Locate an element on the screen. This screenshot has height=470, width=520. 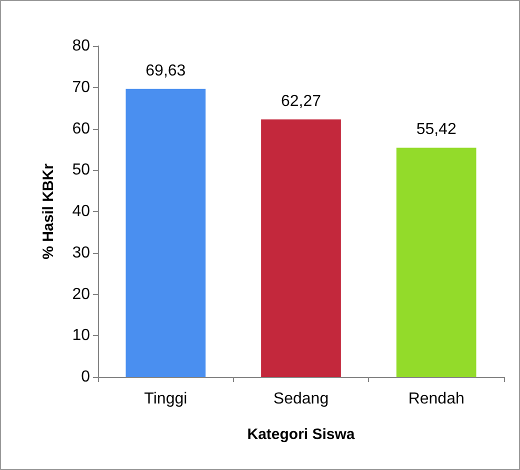
data-label: 69,63 is located at coordinates (166, 71).